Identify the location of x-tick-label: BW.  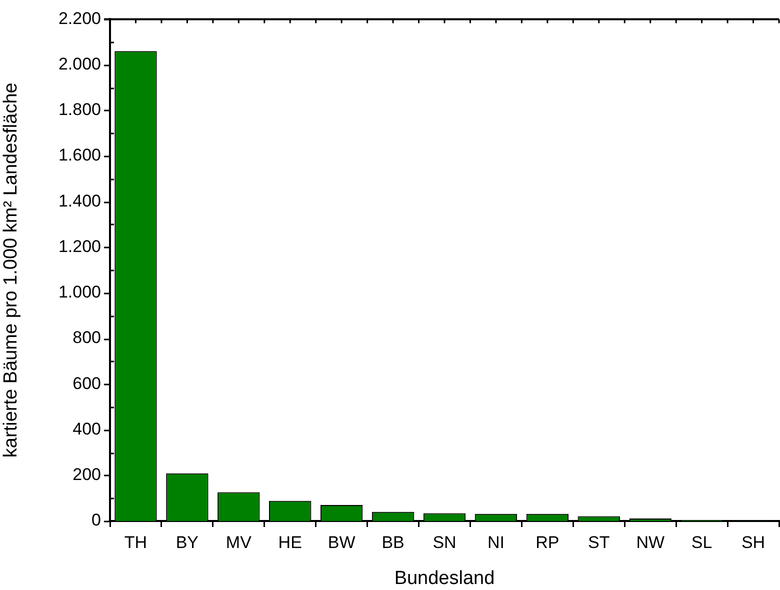
(342, 542).